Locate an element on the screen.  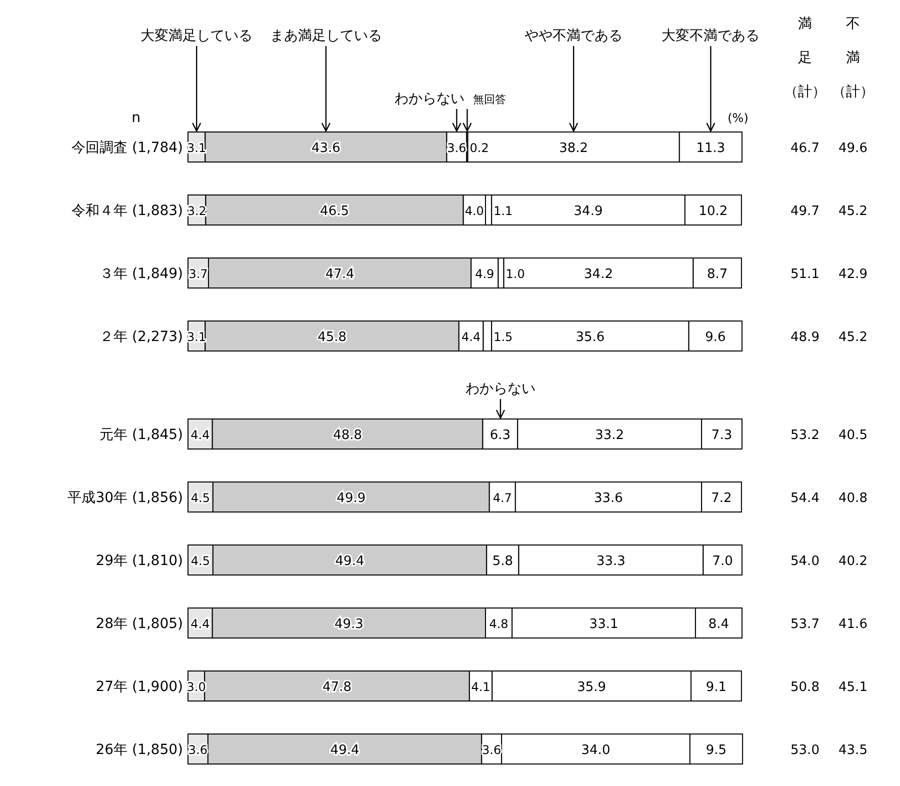
annotation: 42.9 is located at coordinates (853, 274).